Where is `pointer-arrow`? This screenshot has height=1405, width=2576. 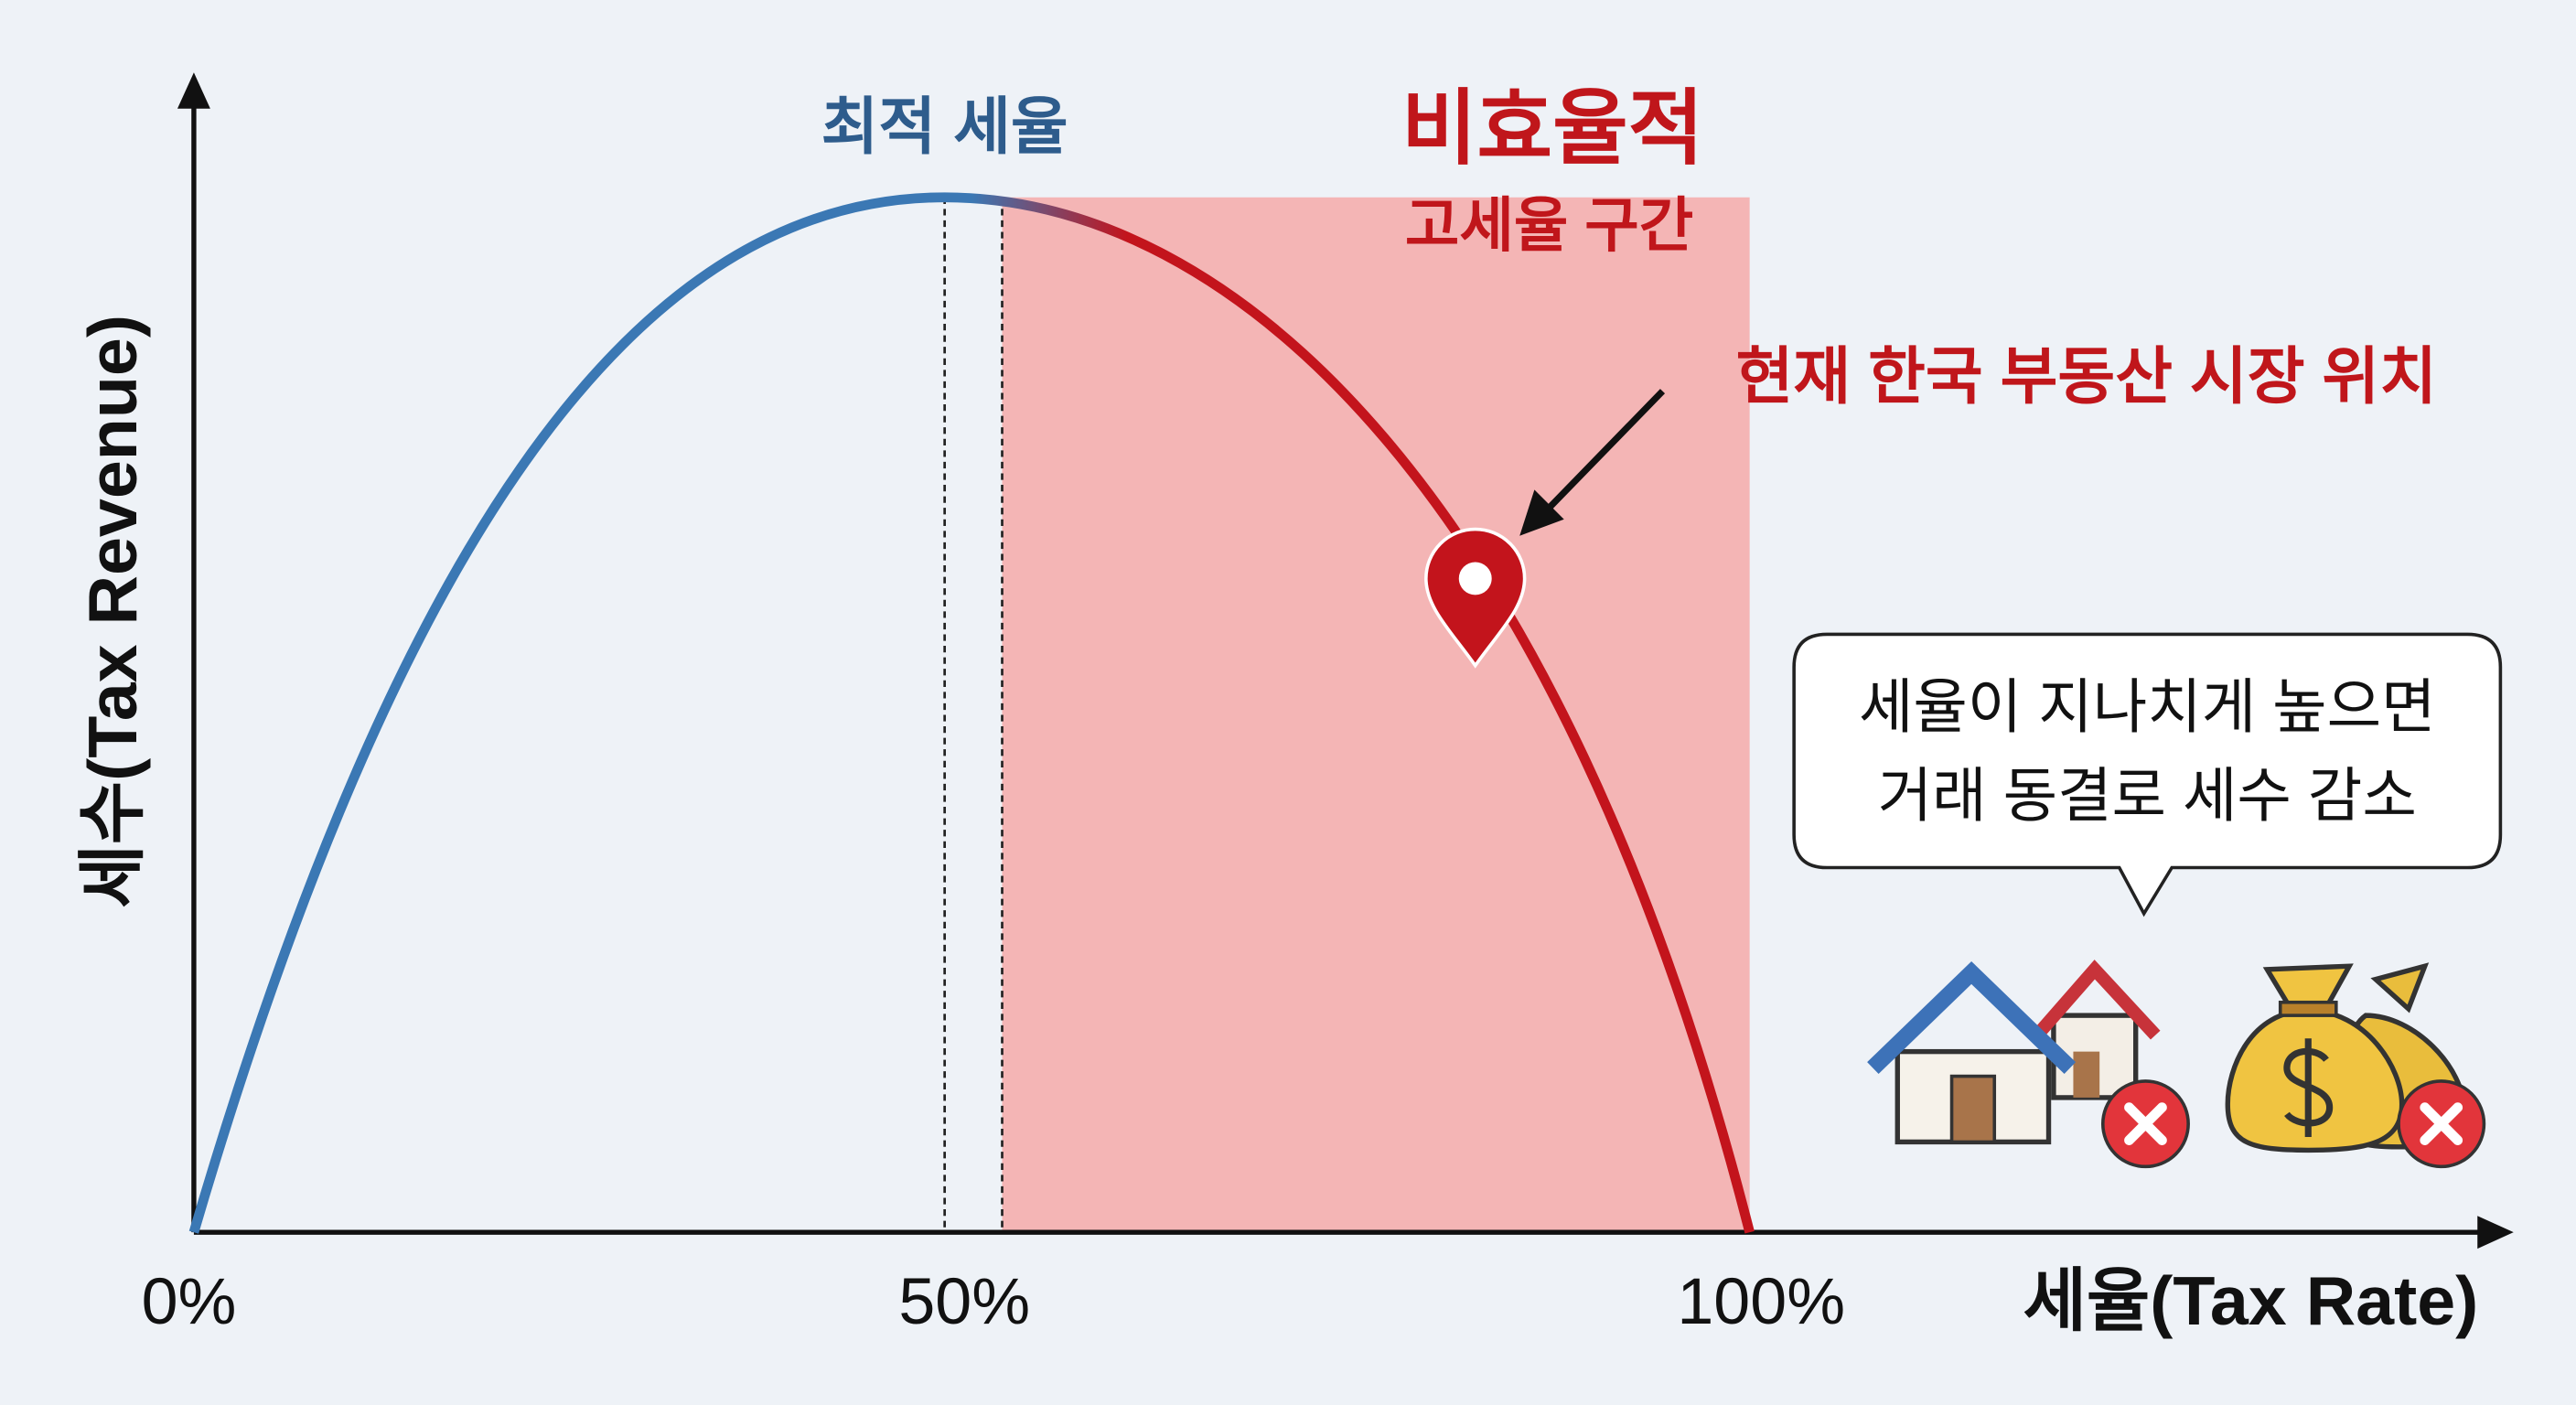
pointer-arrow is located at coordinates (1603, 452).